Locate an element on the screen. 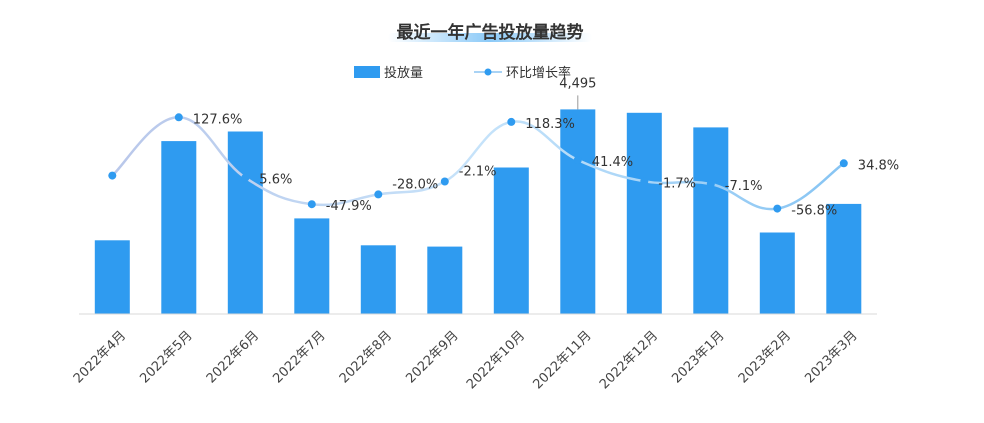  growth-label-2: 127.6% is located at coordinates (218, 119).